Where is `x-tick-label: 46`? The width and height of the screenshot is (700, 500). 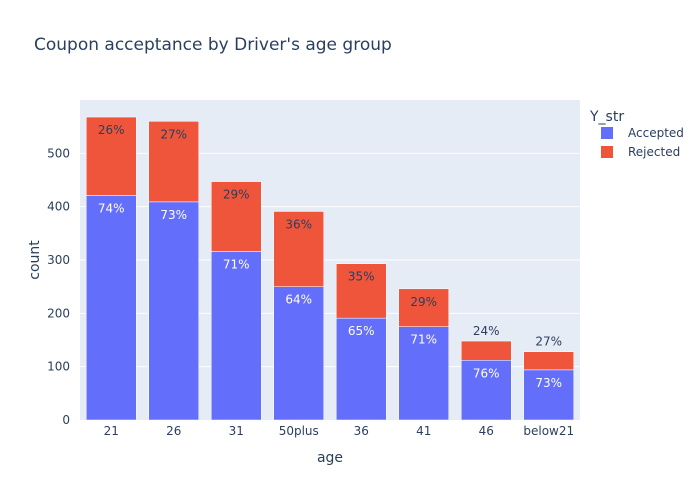 x-tick-label: 46 is located at coordinates (486, 431).